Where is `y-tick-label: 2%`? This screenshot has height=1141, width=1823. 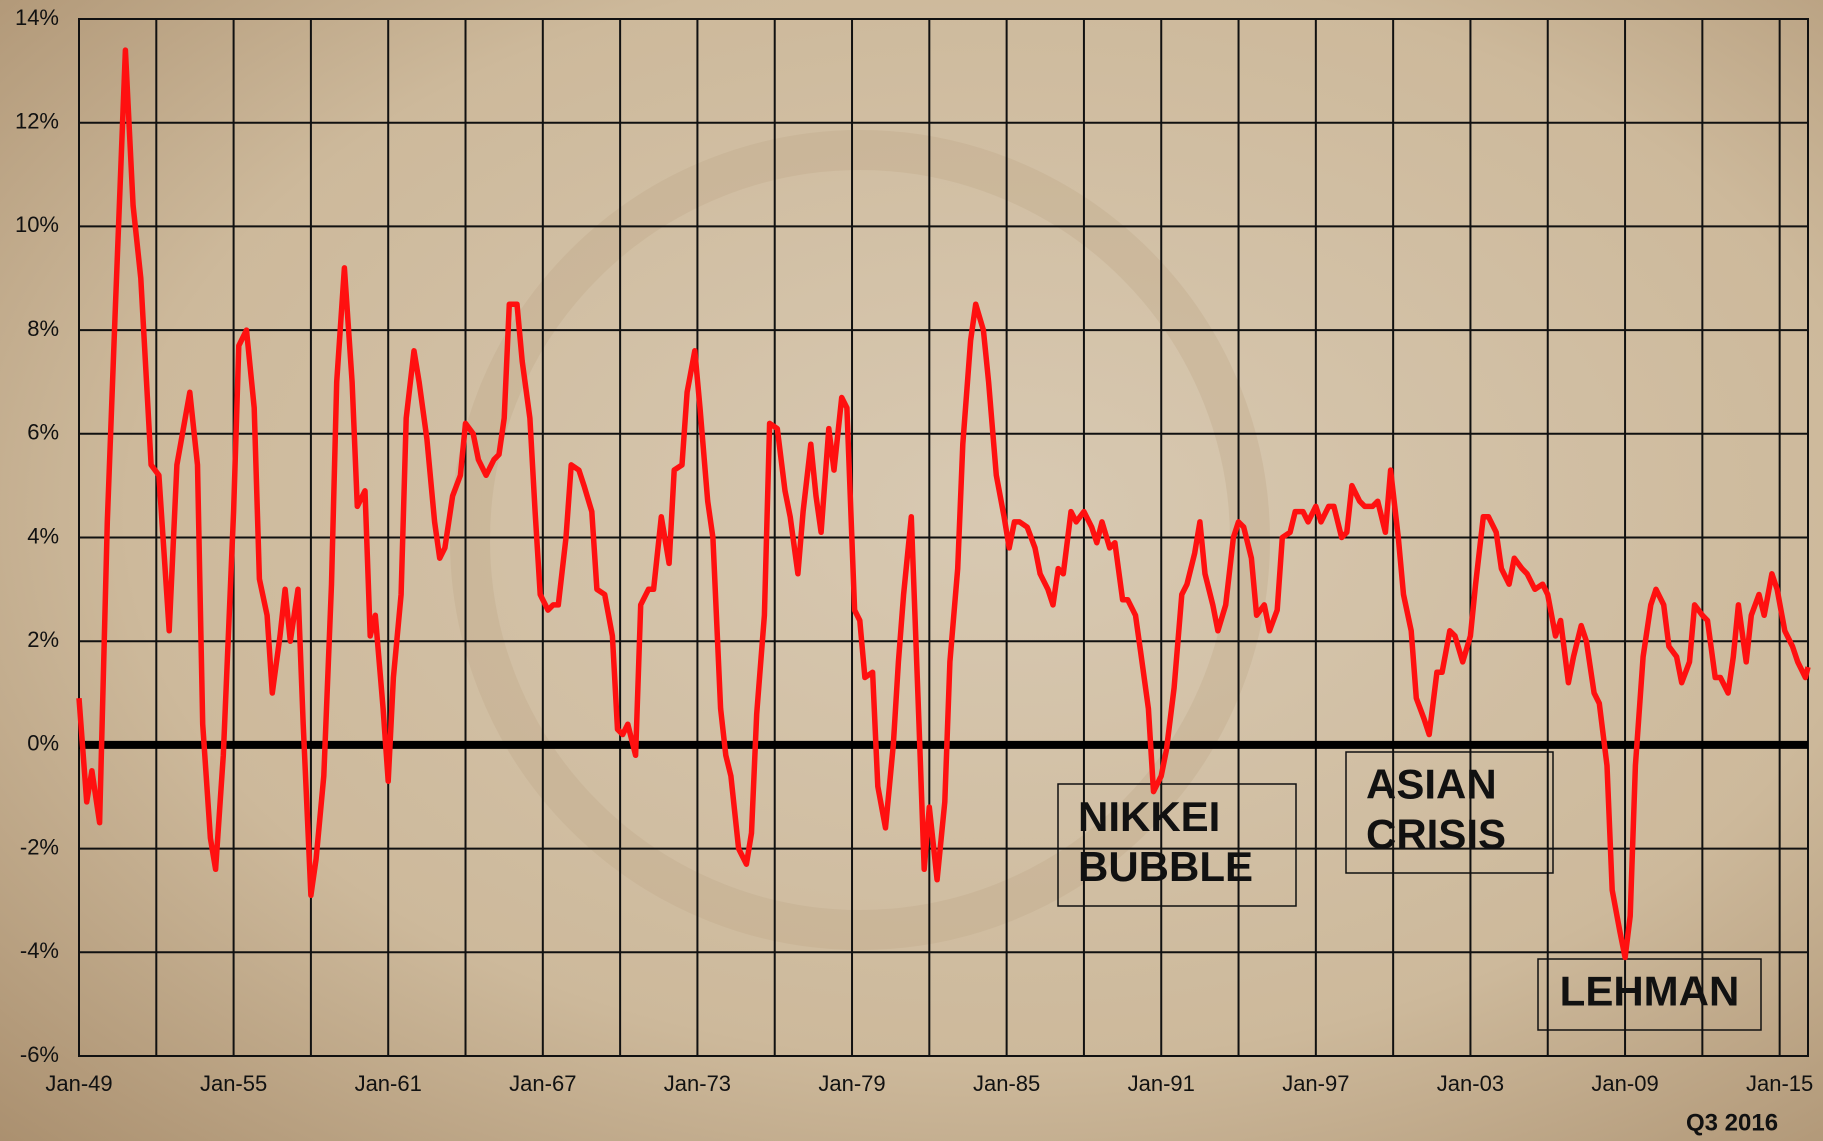 y-tick-label: 2% is located at coordinates (43, 639).